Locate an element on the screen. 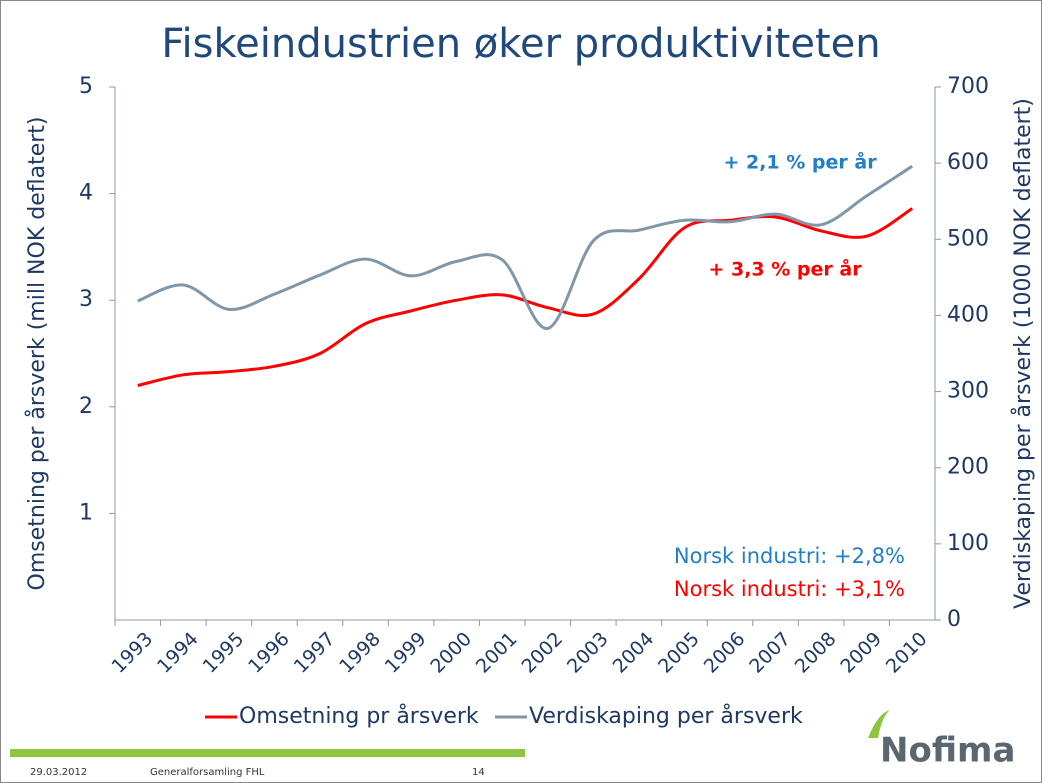 This screenshot has width=1042, height=783. annotation: Norsk industri: +2,8% is located at coordinates (789, 556).